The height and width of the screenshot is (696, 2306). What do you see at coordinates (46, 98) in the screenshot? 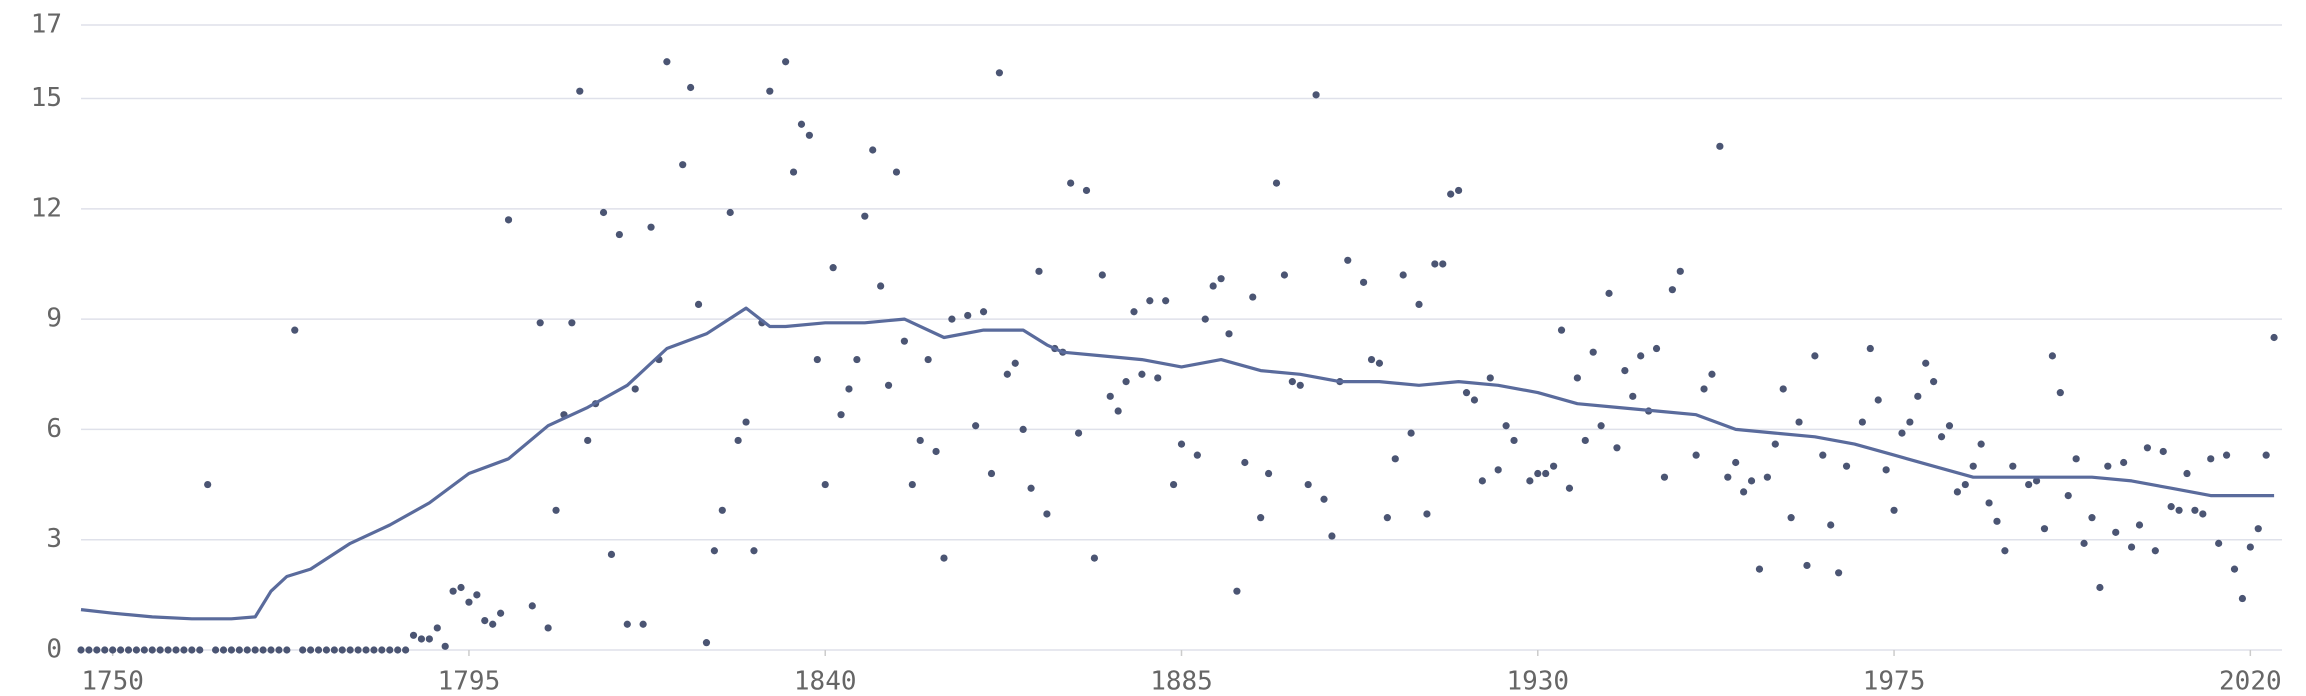
I see `y-tick-label: 15` at bounding box center [46, 98].